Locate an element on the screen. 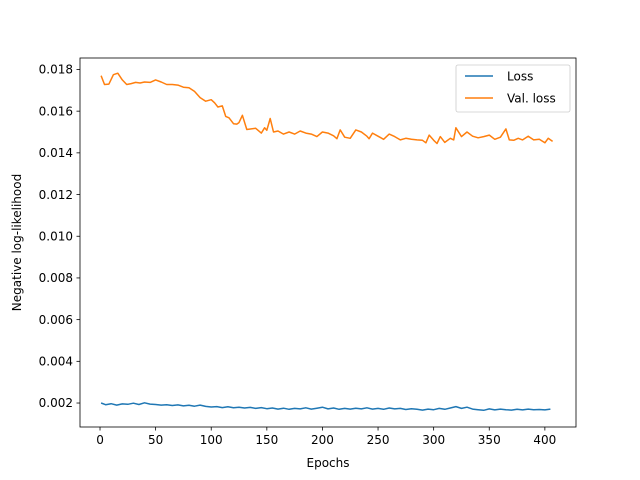  series-line-loss is located at coordinates (325, 407).